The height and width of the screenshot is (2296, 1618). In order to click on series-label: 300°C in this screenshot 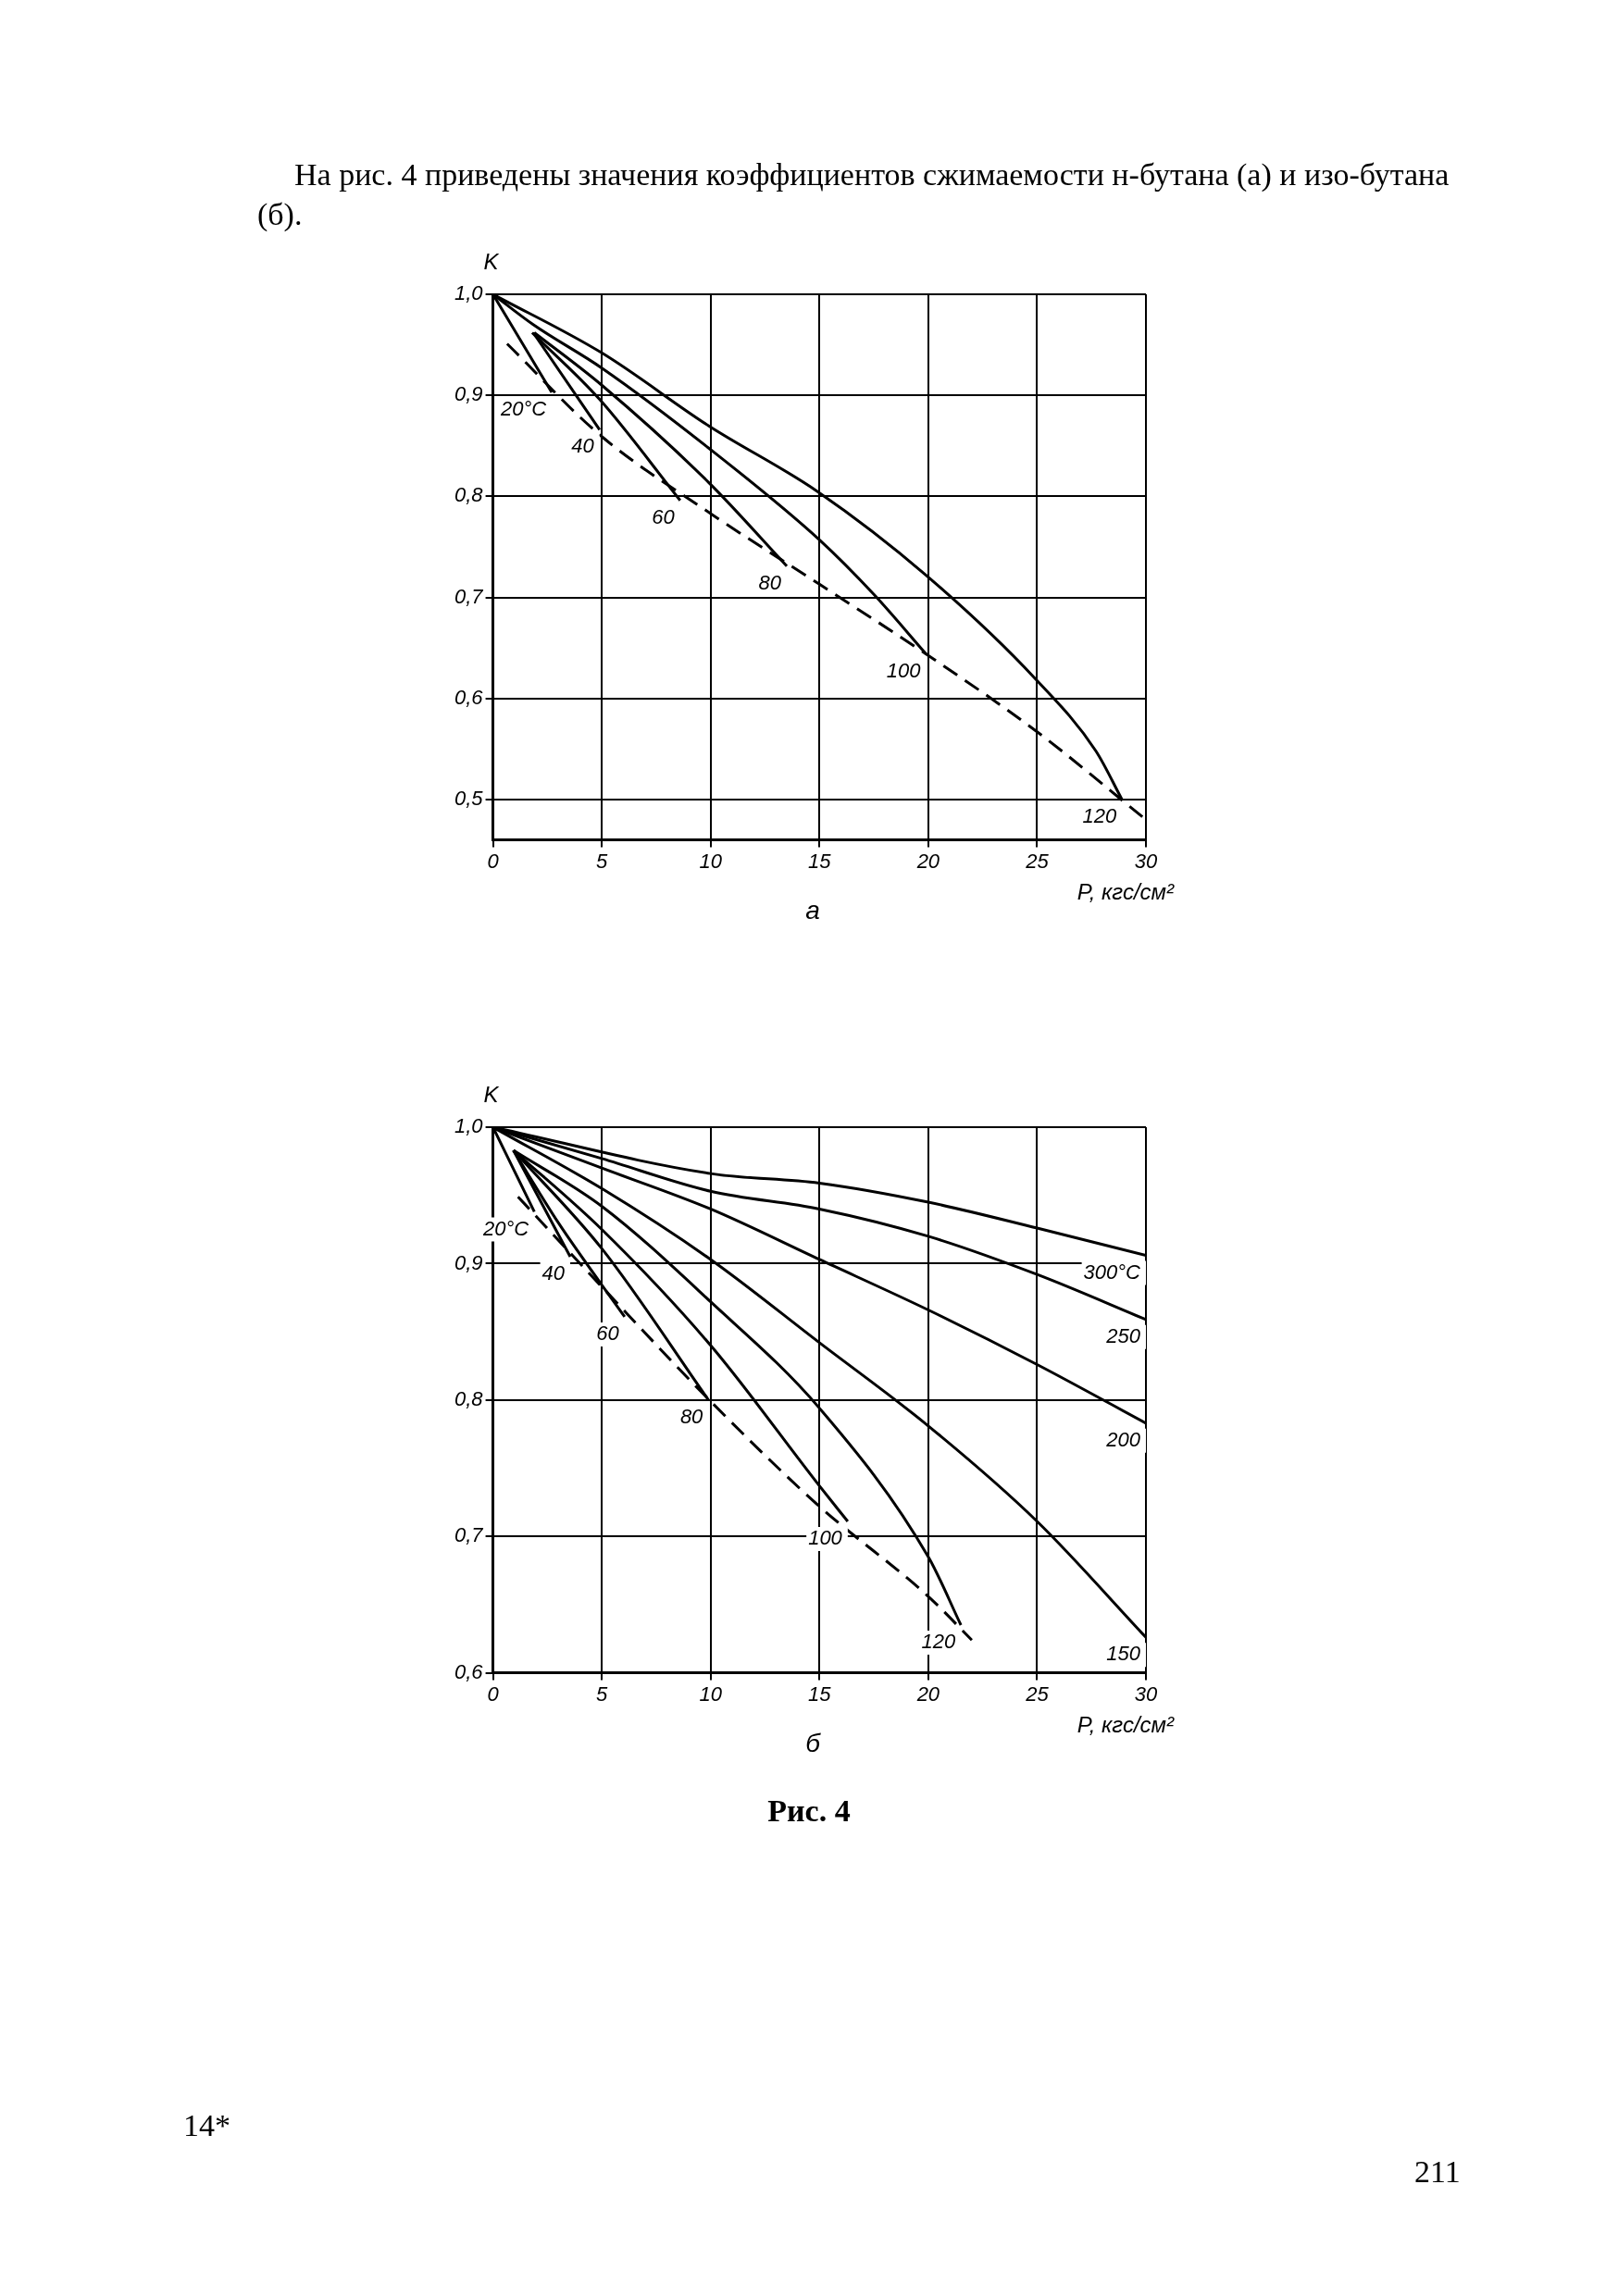, I will do `click(1112, 1272)`.